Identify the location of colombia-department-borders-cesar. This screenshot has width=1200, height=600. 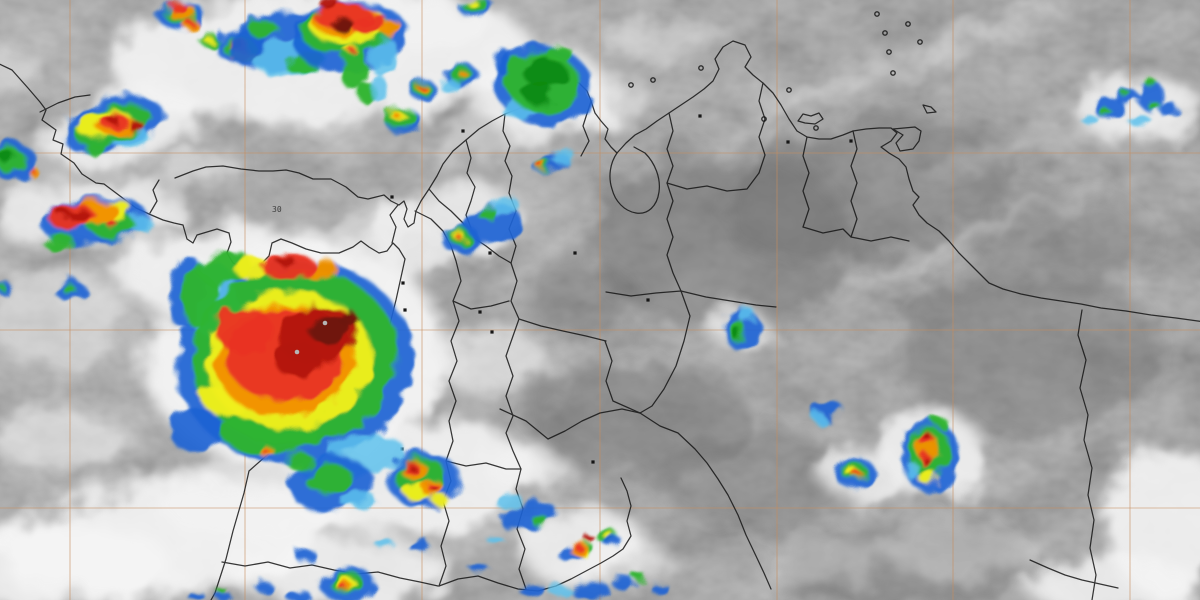
(509, 188).